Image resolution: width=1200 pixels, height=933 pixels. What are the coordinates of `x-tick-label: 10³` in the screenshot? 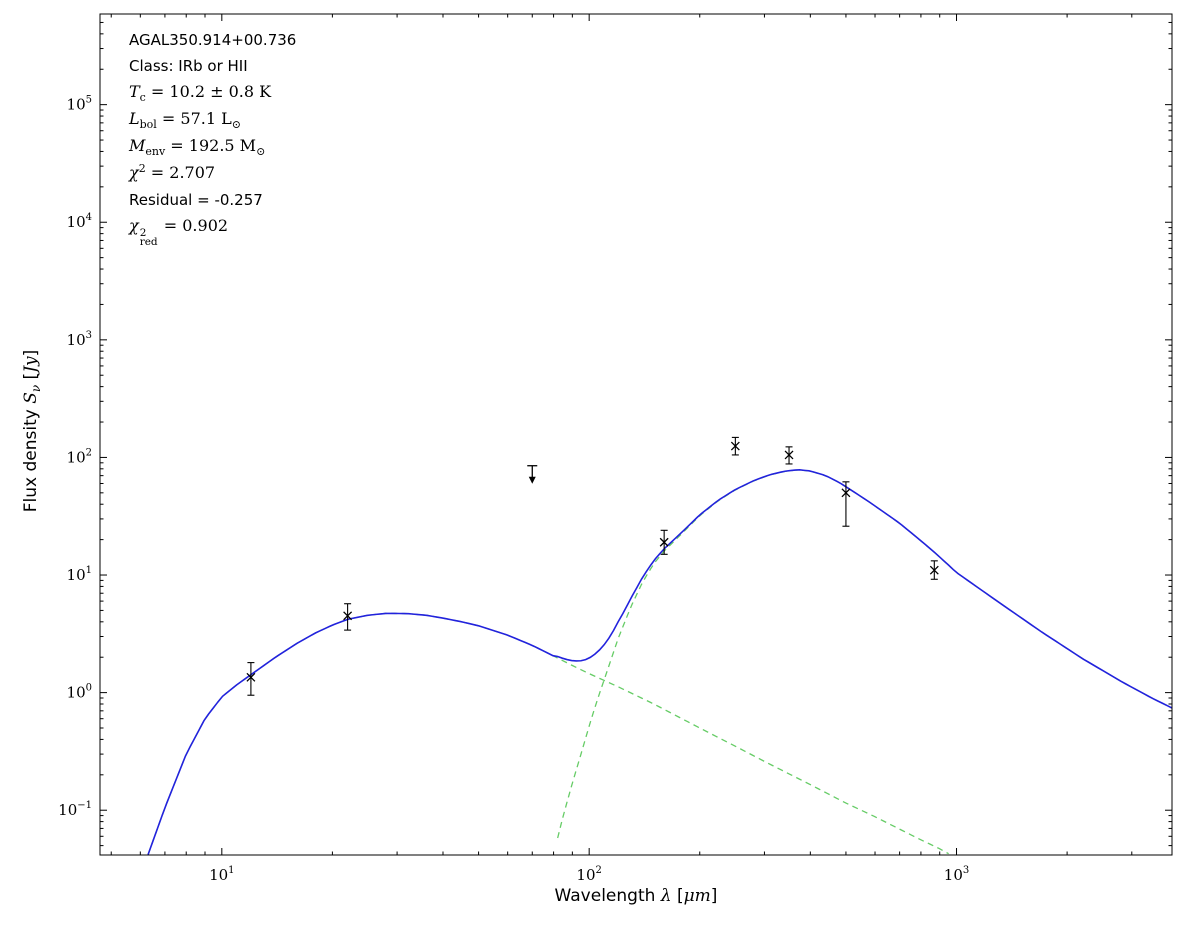 It's located at (956, 874).